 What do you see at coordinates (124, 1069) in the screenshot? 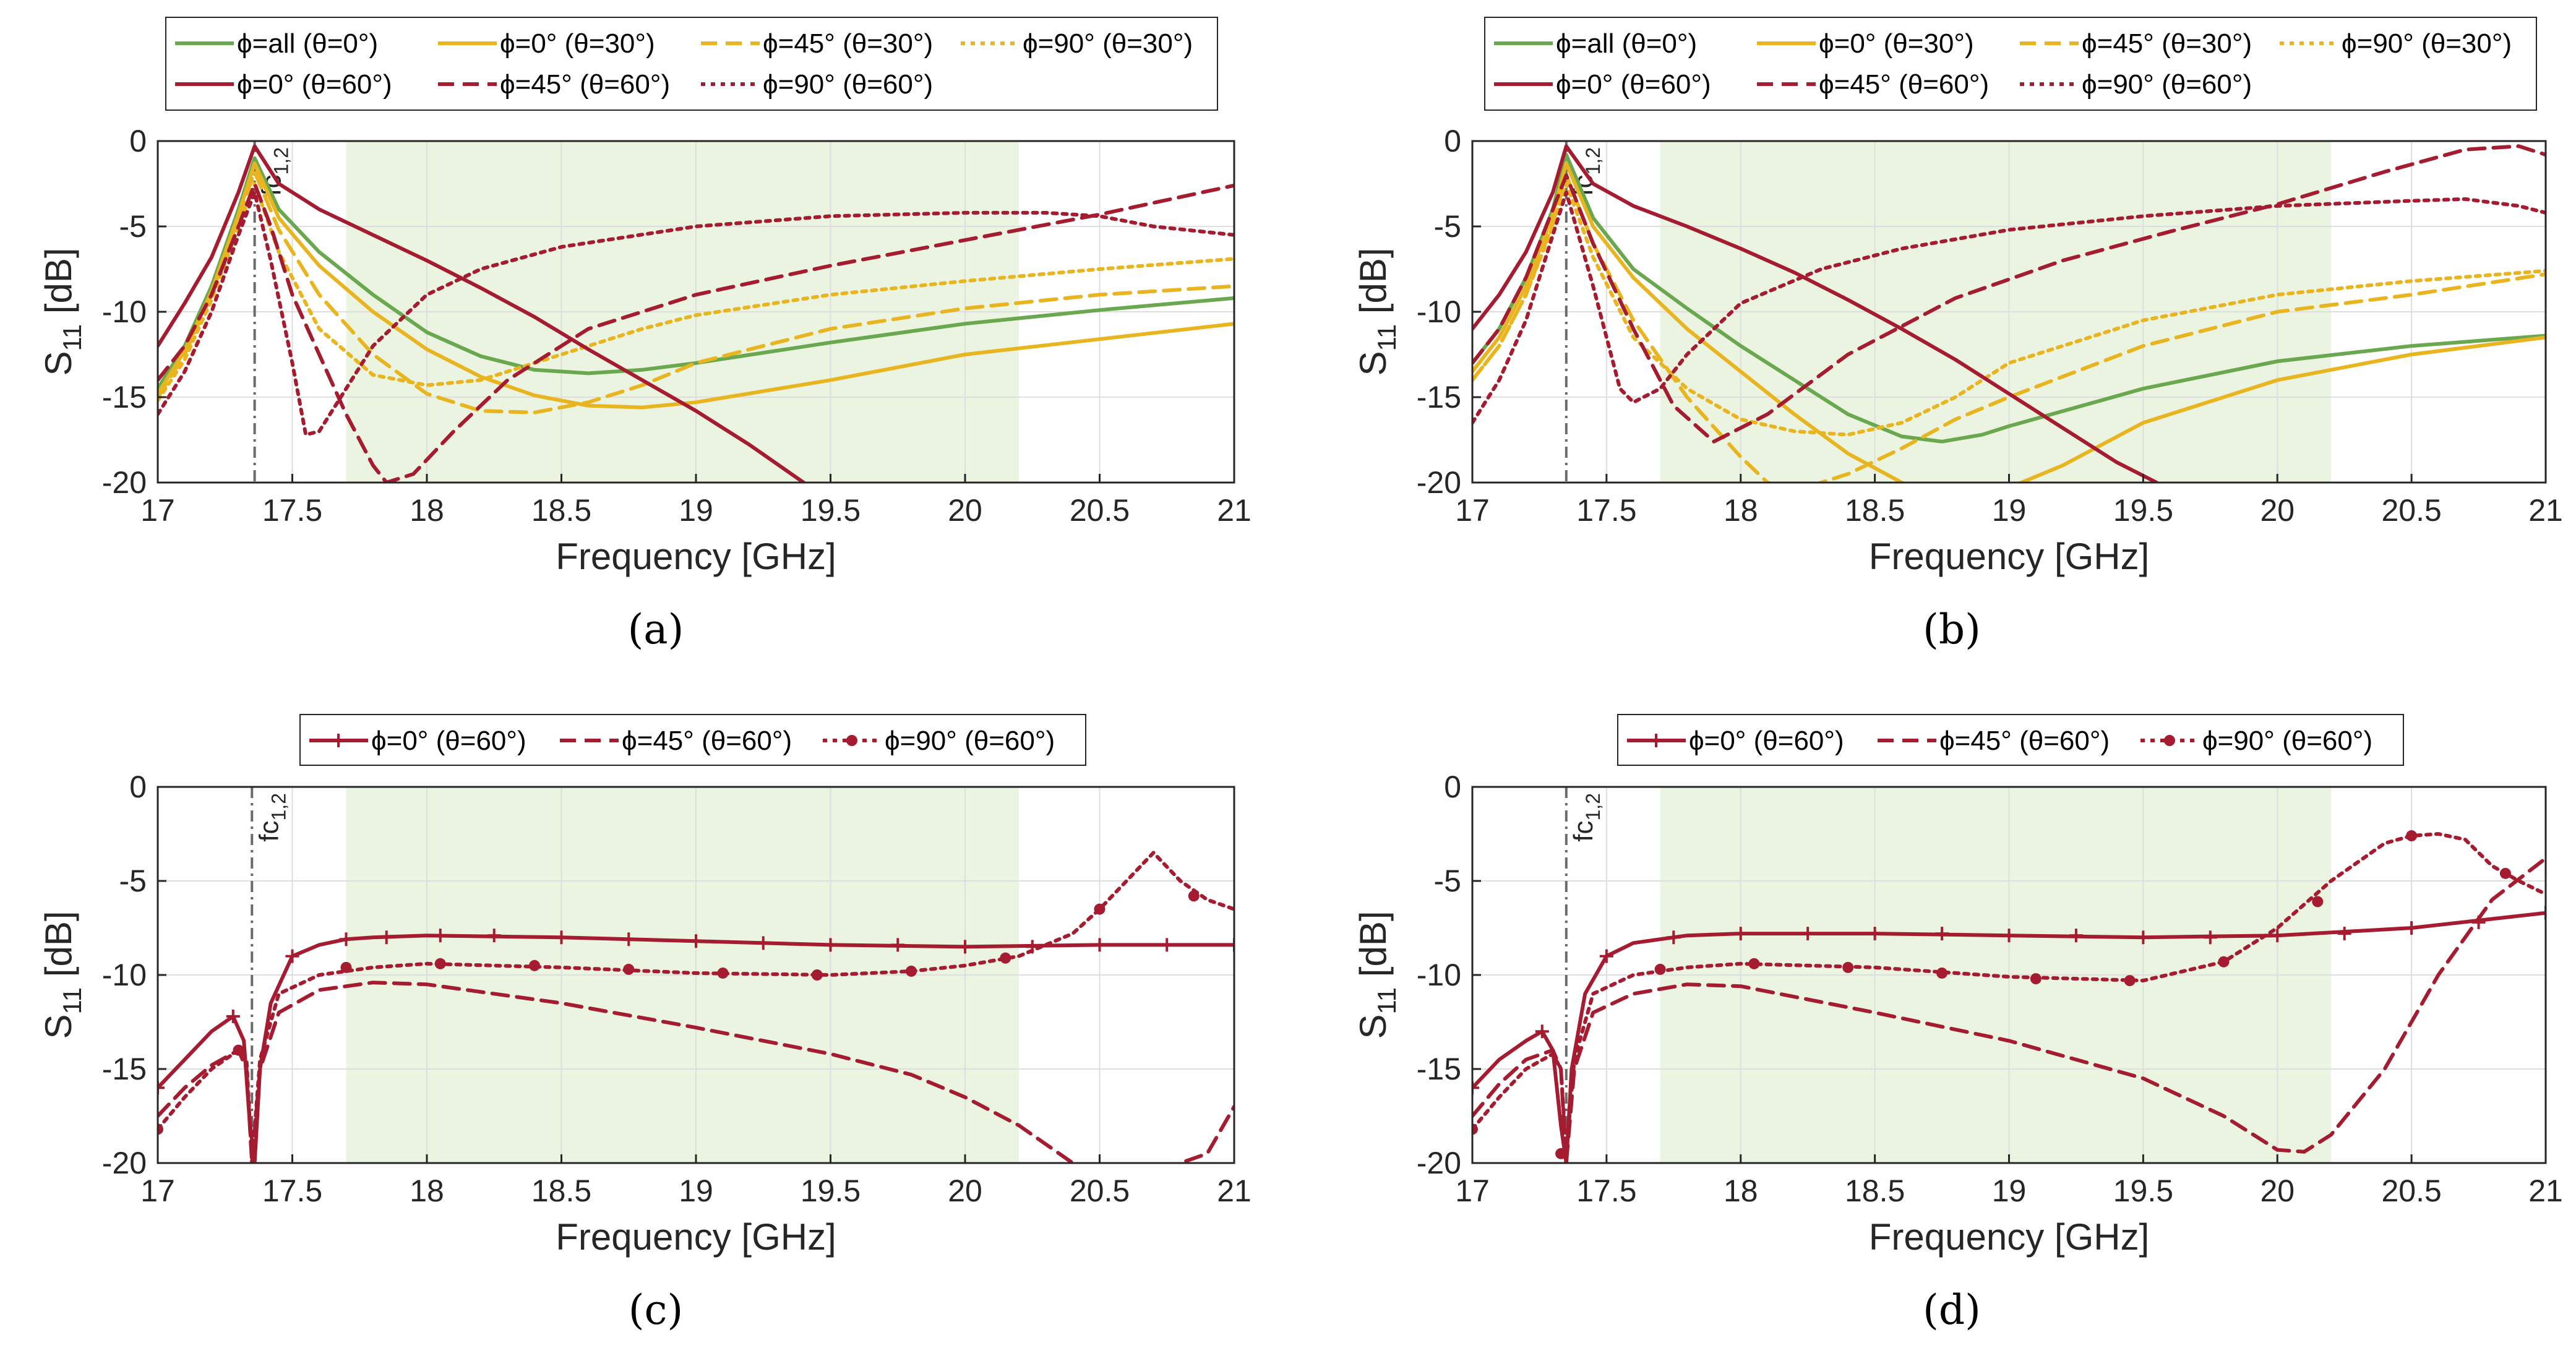
I see `y-tick-label: -15` at bounding box center [124, 1069].